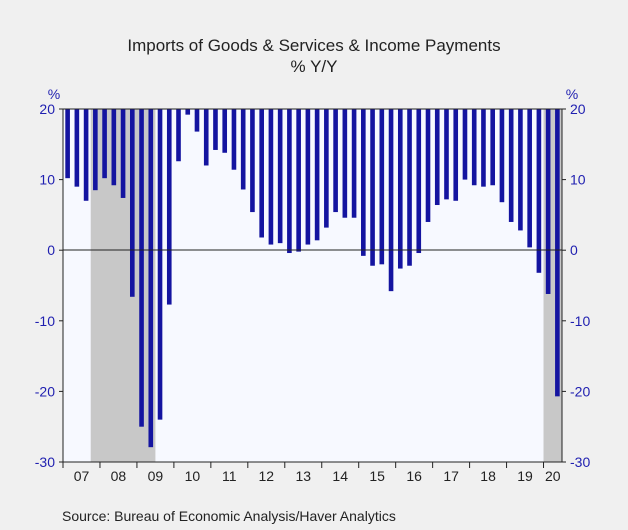 This screenshot has height=530, width=628. Describe the element at coordinates (580, 391) in the screenshot. I see `y-tick-label-right: -20` at that location.